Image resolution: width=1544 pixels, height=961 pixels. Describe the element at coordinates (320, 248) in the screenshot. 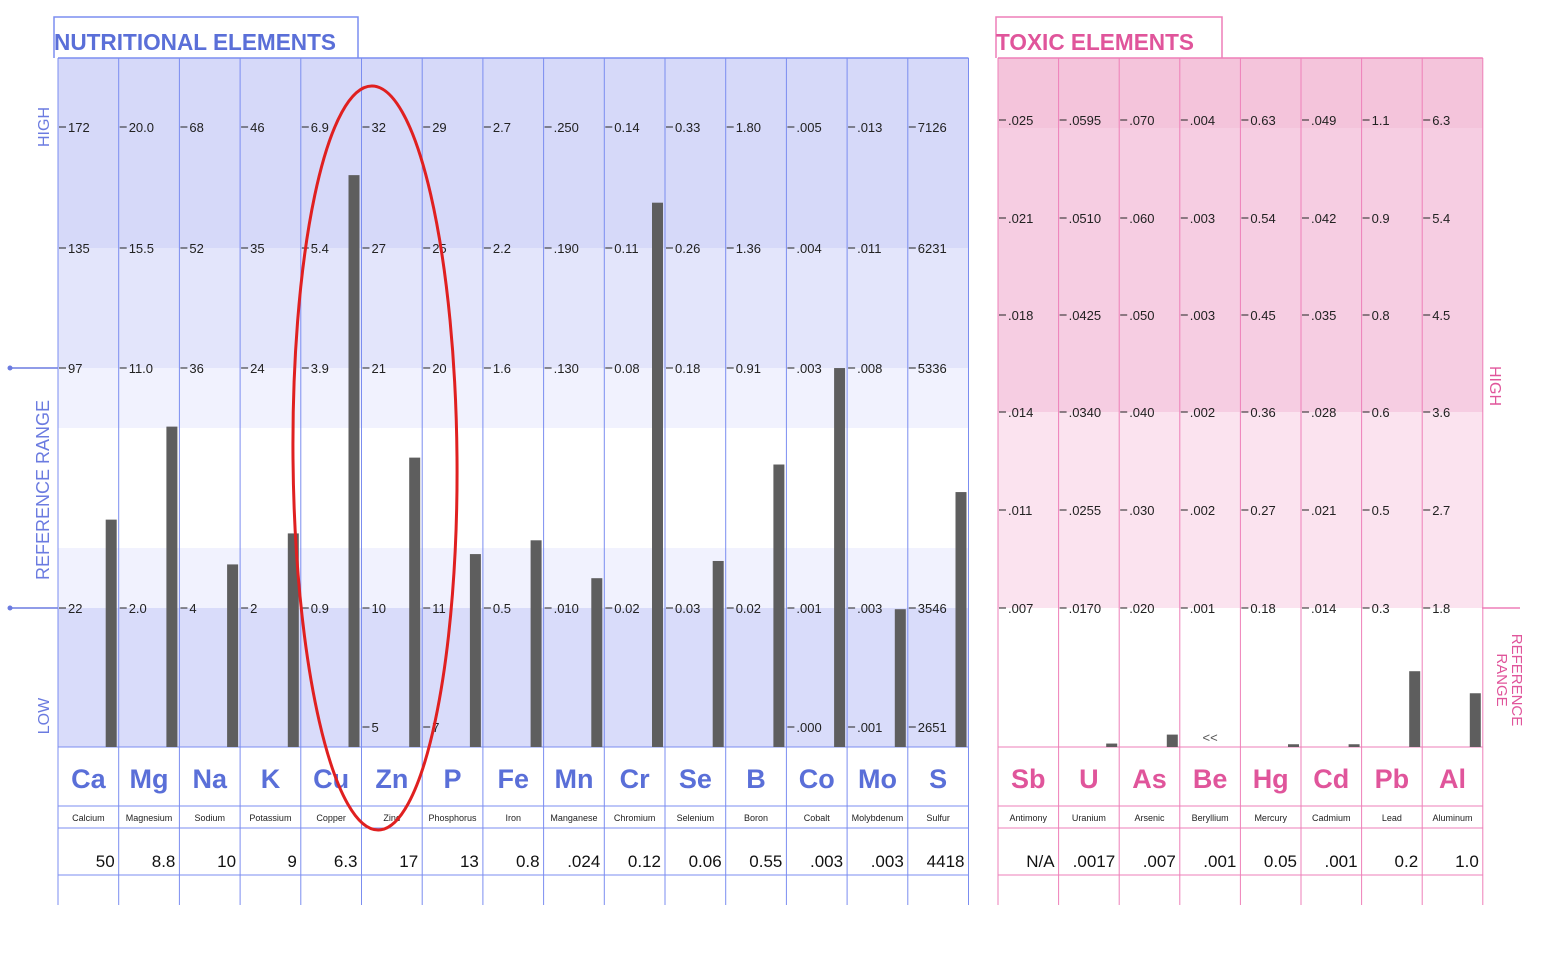

I see `tick-label: 5.4` at that location.